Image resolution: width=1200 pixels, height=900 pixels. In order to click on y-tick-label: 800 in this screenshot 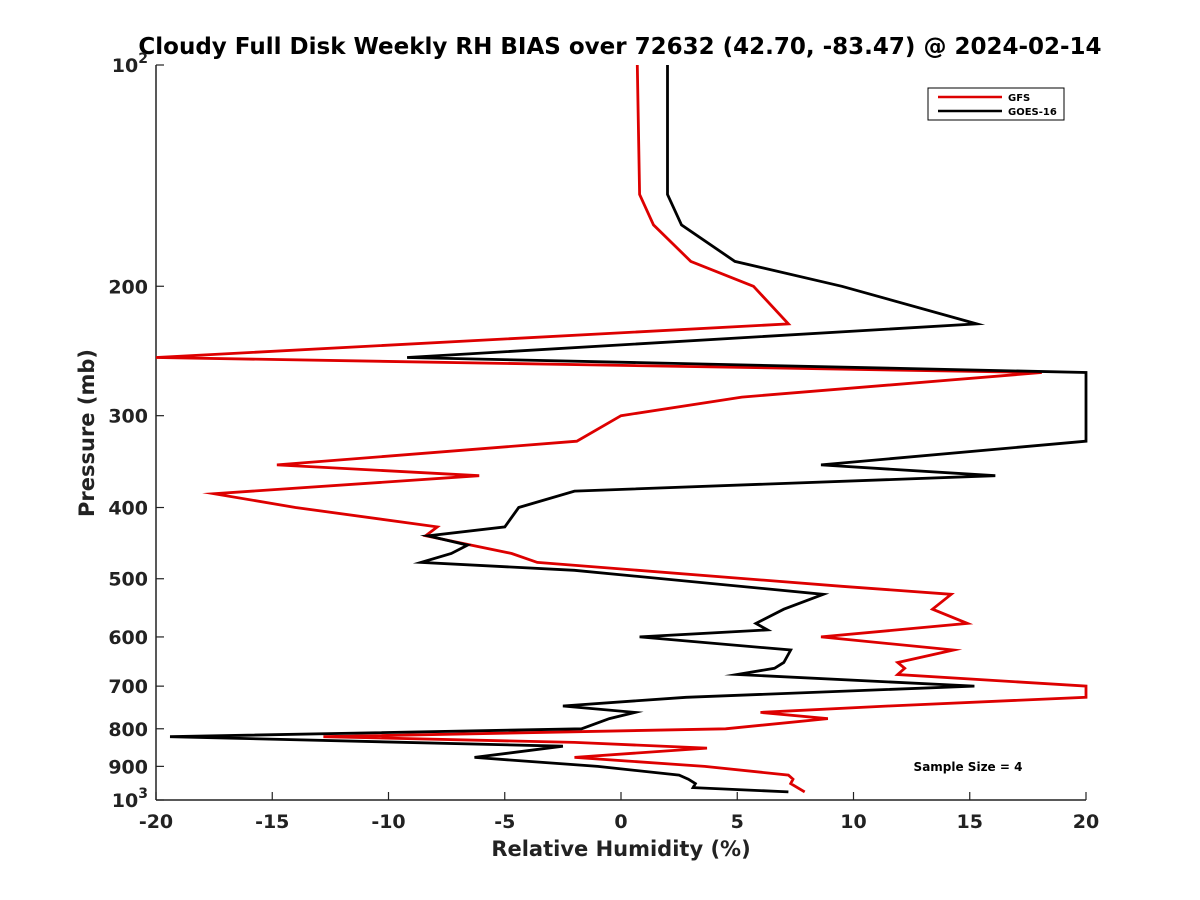, I will do `click(128, 730)`.